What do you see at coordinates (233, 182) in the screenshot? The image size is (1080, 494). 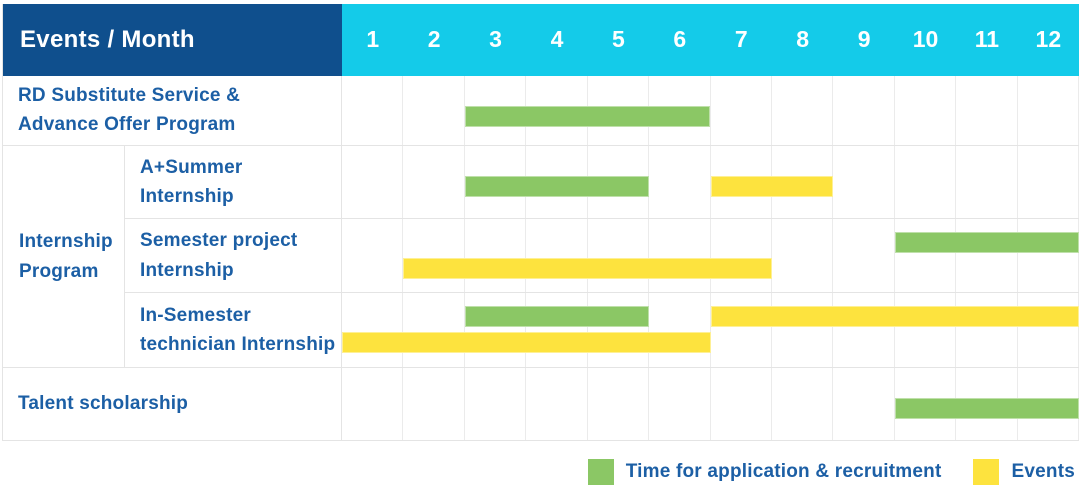 I see `row-label-a-plus-summer-internship: A+Summer Internship` at bounding box center [233, 182].